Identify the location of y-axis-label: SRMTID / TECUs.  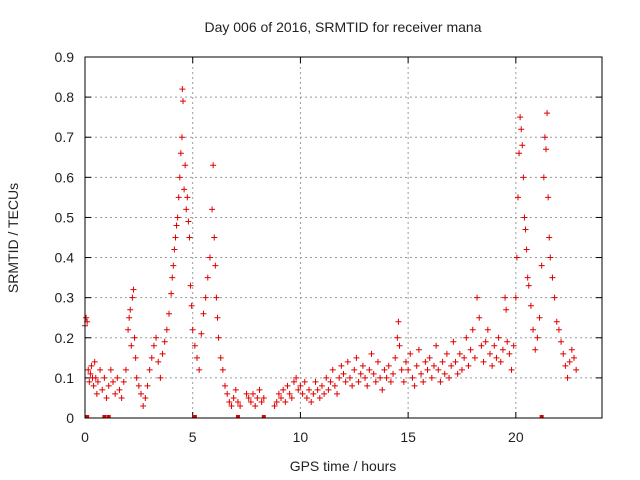
(13, 238).